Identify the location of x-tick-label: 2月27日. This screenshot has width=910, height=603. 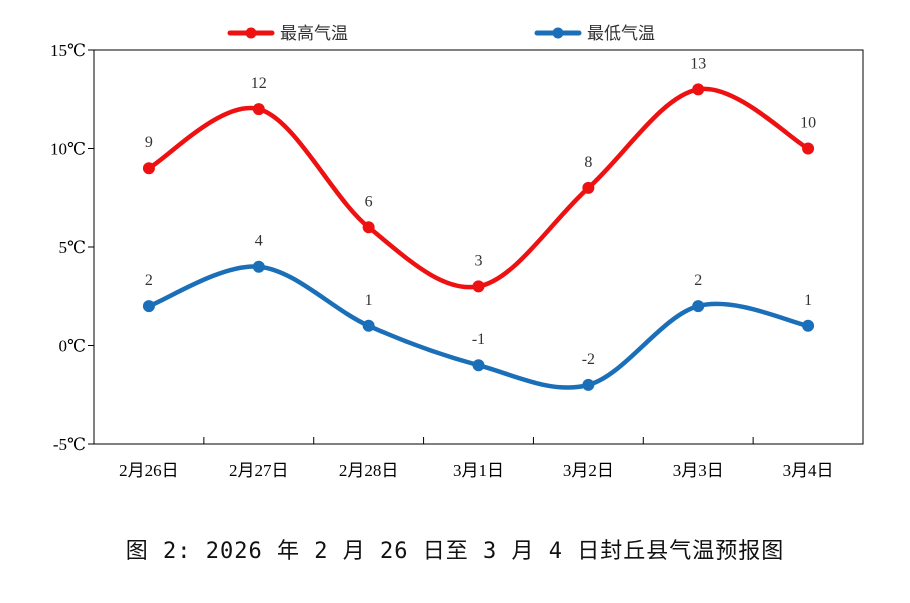
(259, 470).